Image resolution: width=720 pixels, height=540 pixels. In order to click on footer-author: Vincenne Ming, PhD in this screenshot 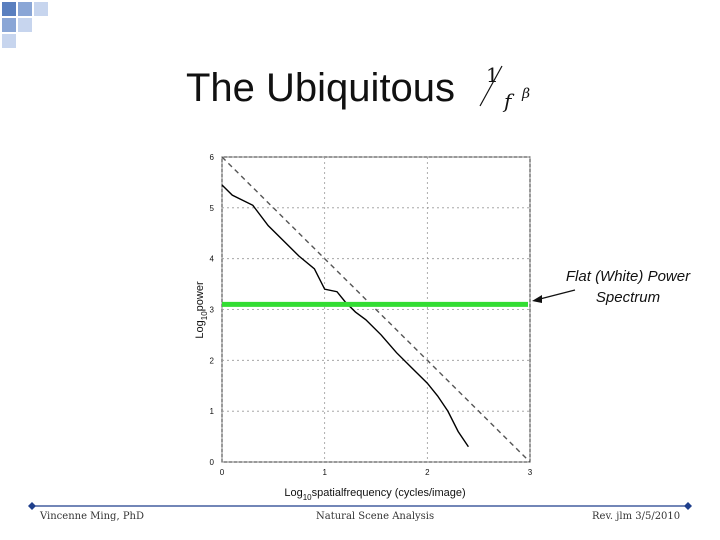, I will do `click(92, 516)`.